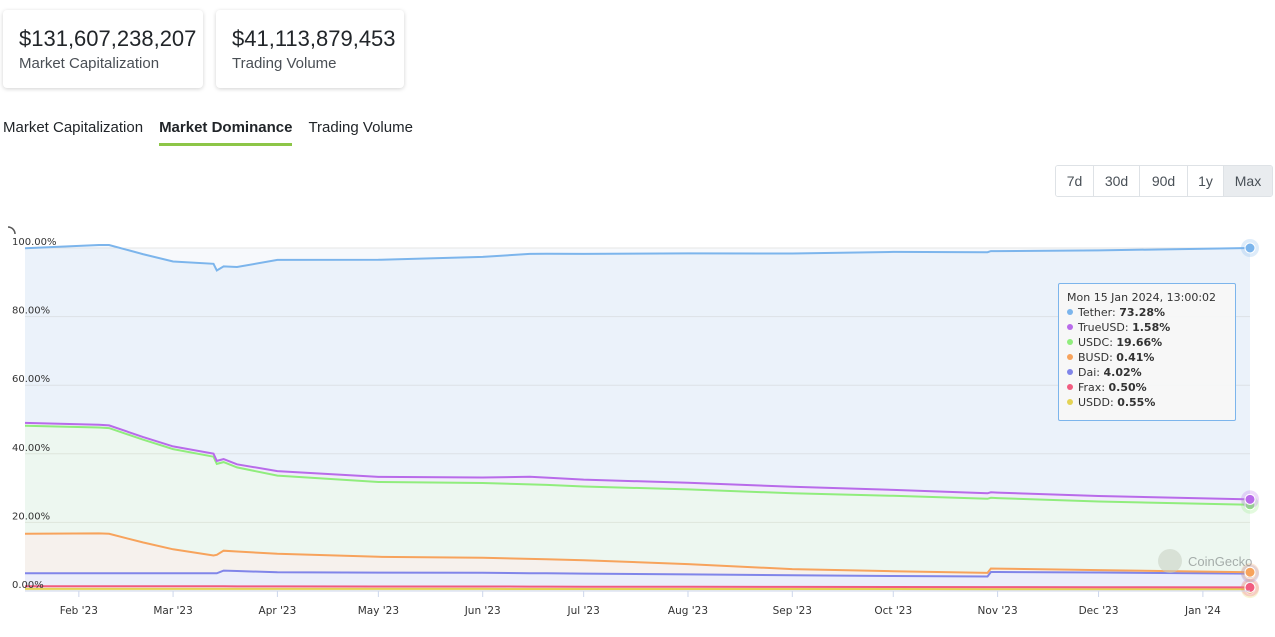 This screenshot has height=637, width=1275. What do you see at coordinates (31, 448) in the screenshot?
I see `y-tick-label: 40.00%` at bounding box center [31, 448].